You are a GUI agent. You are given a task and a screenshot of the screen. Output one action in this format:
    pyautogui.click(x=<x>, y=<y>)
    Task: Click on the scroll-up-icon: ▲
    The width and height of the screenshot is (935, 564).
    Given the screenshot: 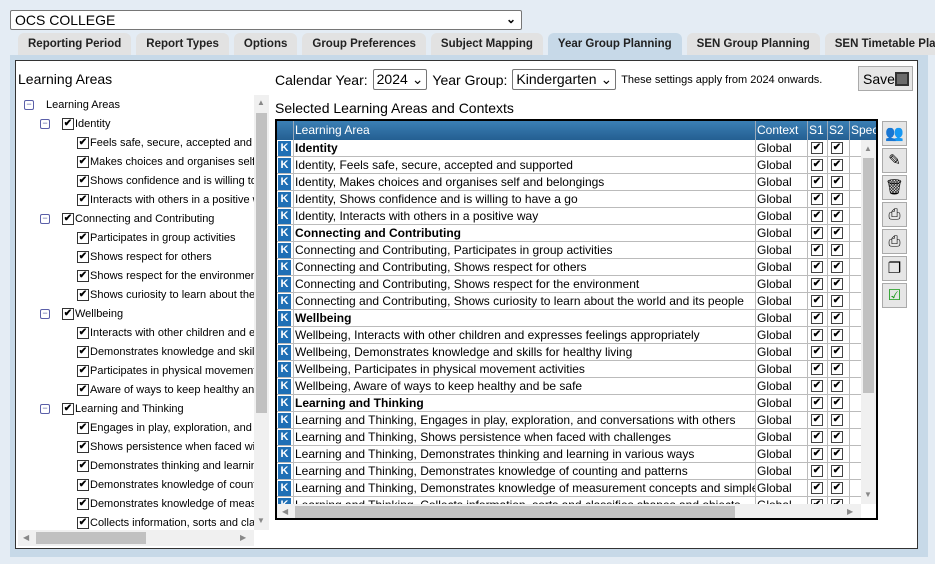 What is the action you would take?
    pyautogui.click(x=868, y=148)
    